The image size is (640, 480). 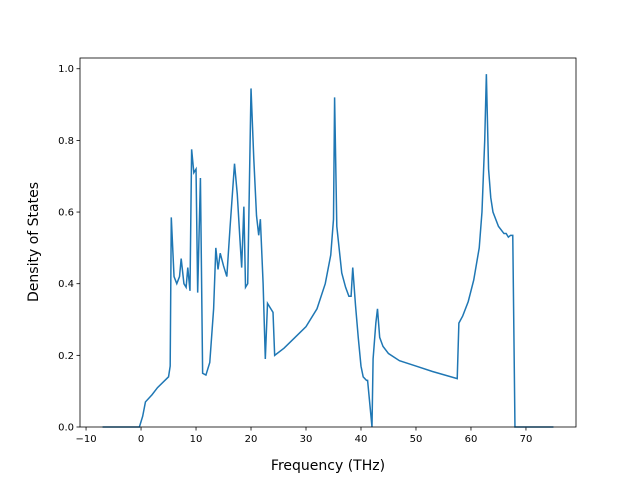 What do you see at coordinates (66, 213) in the screenshot?
I see `y-tick-label: 0.6` at bounding box center [66, 213].